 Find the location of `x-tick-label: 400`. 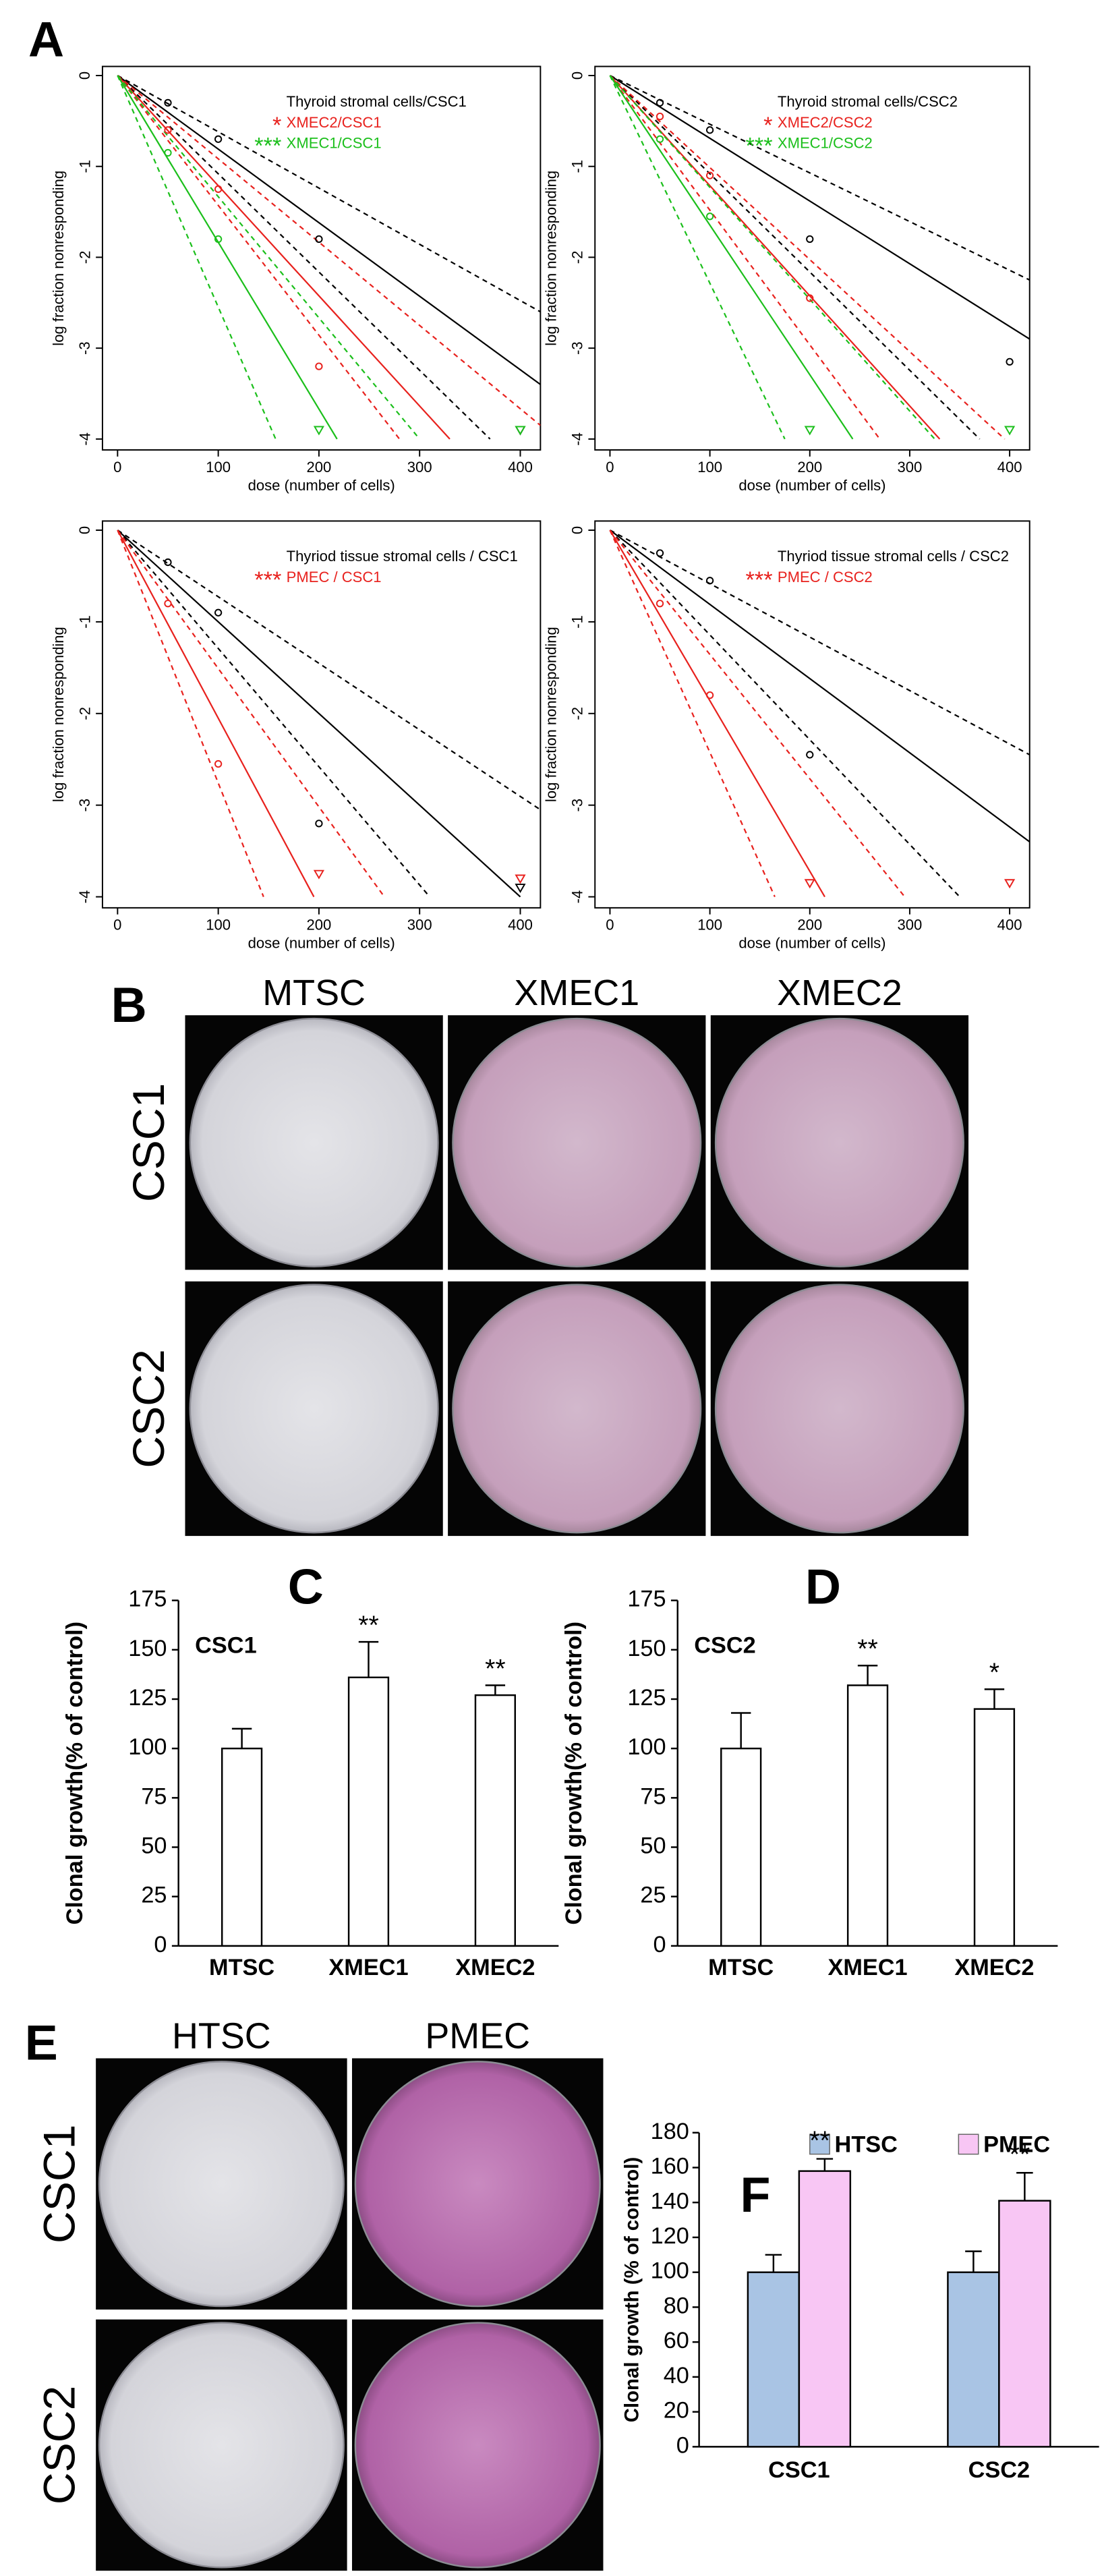

x-tick-label: 400 is located at coordinates (1009, 467).